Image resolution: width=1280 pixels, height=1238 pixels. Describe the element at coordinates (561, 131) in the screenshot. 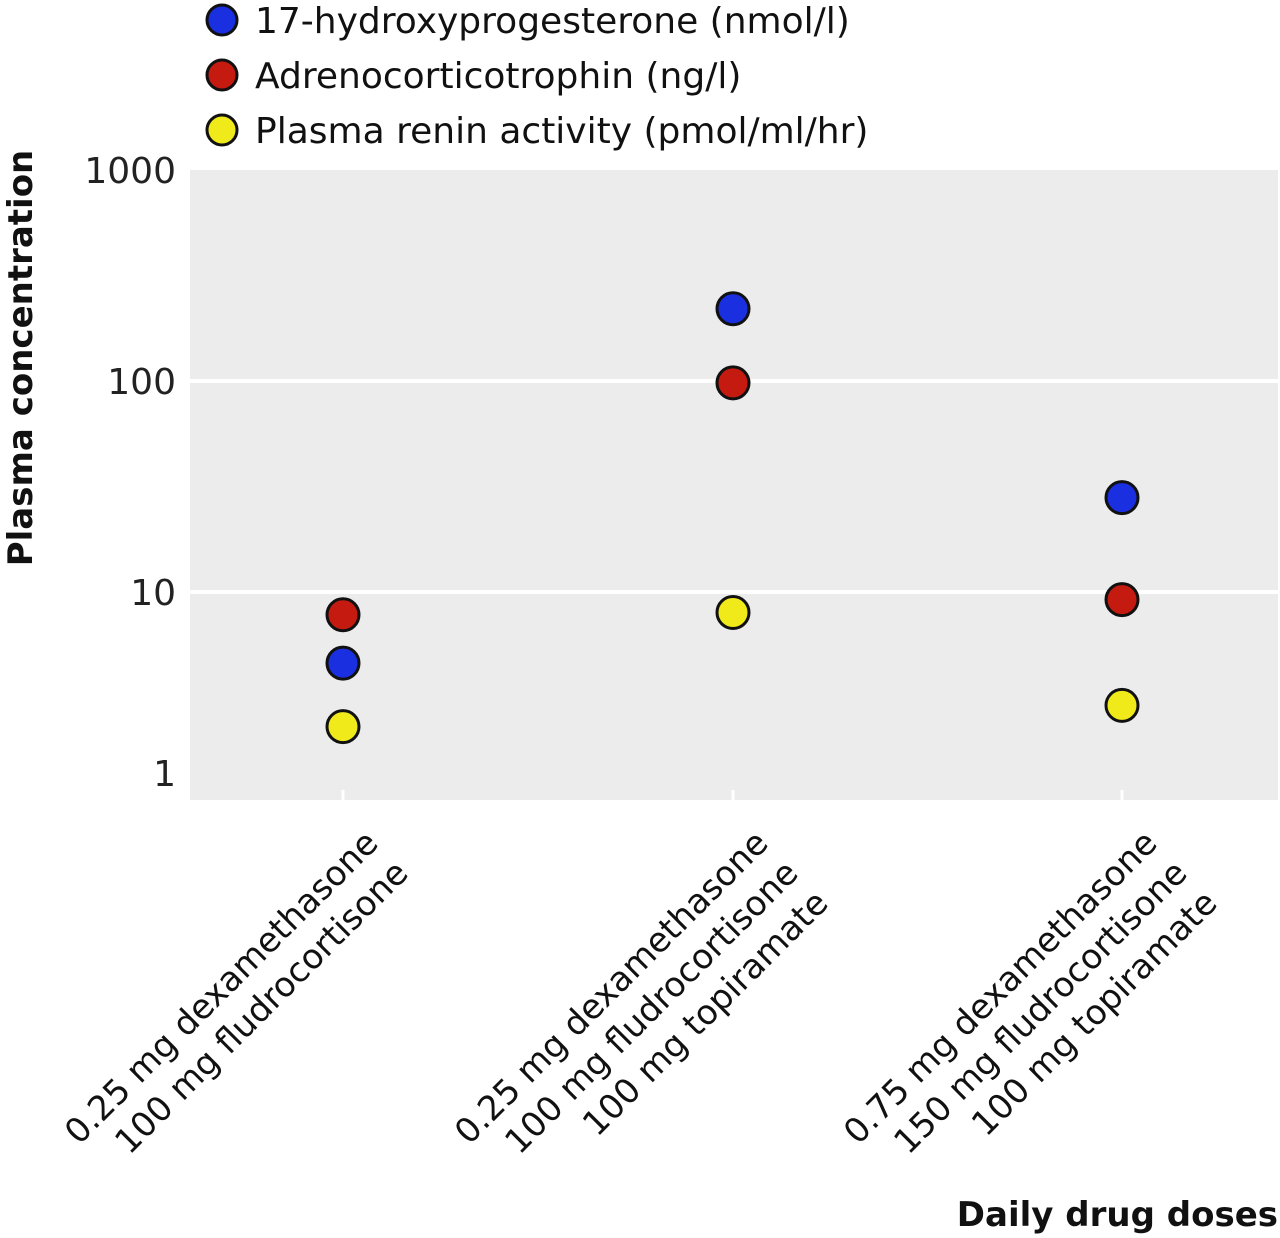

I see `legend-label: Plasma renin activity (pmol/ml/hr)` at that location.